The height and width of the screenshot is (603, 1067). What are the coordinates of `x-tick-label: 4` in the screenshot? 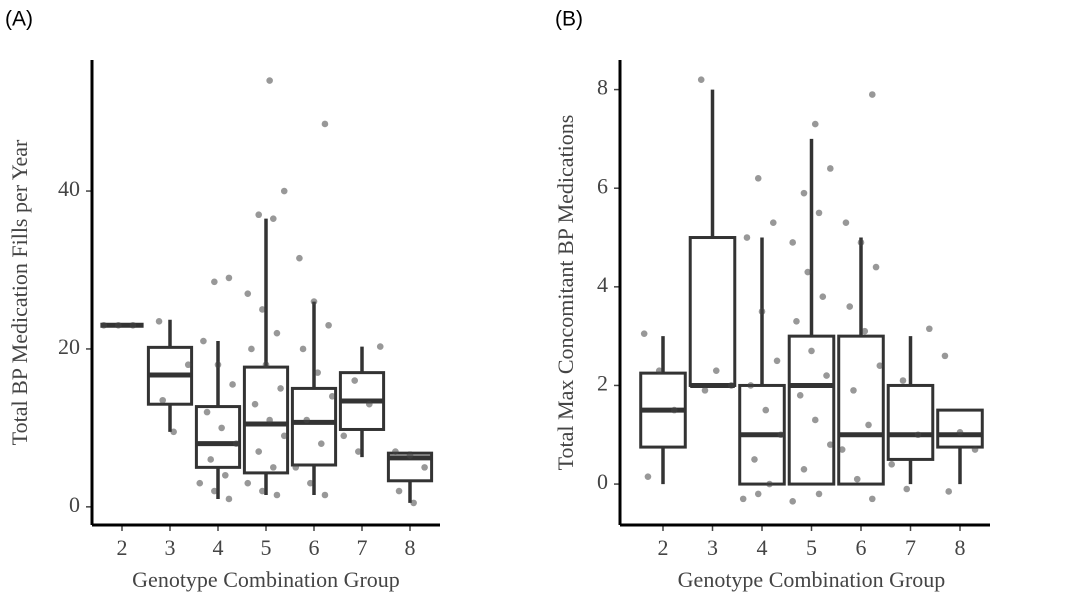 It's located at (762, 547).